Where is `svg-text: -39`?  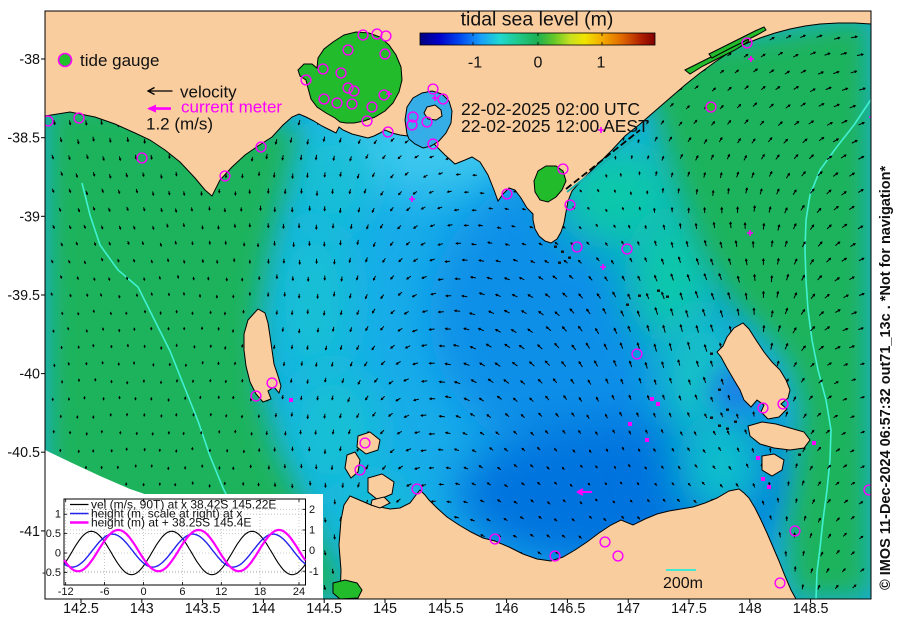 svg-text: -39 is located at coordinates (29, 217).